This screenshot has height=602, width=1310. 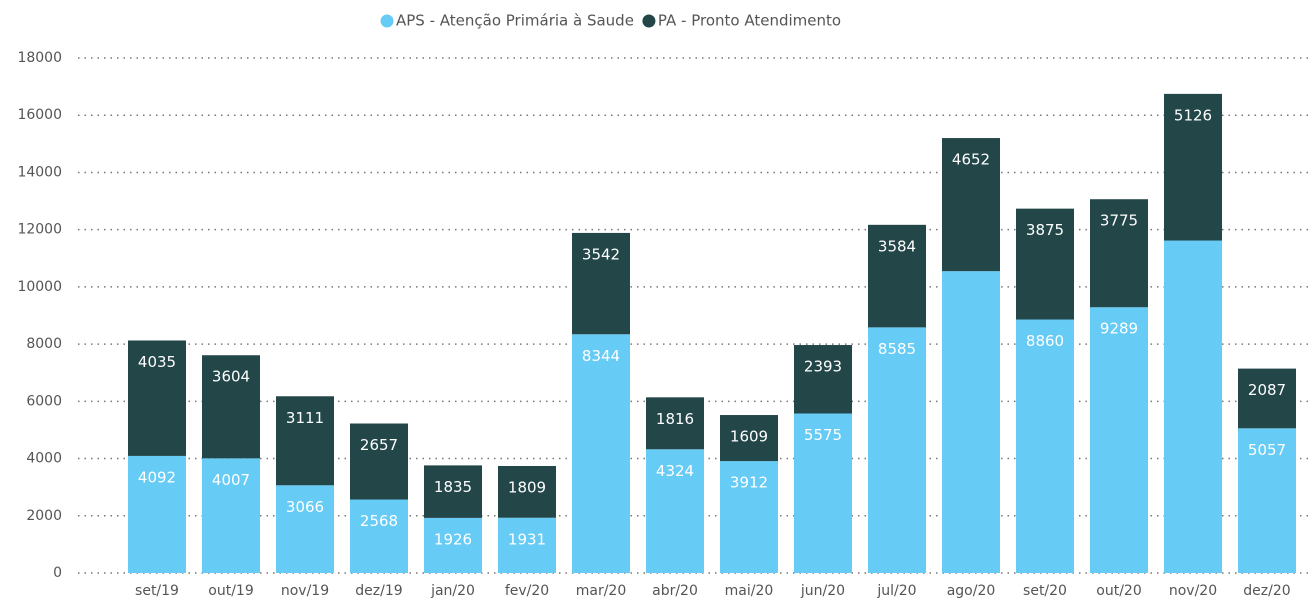 I want to click on data-label: 3775, so click(x=1119, y=221).